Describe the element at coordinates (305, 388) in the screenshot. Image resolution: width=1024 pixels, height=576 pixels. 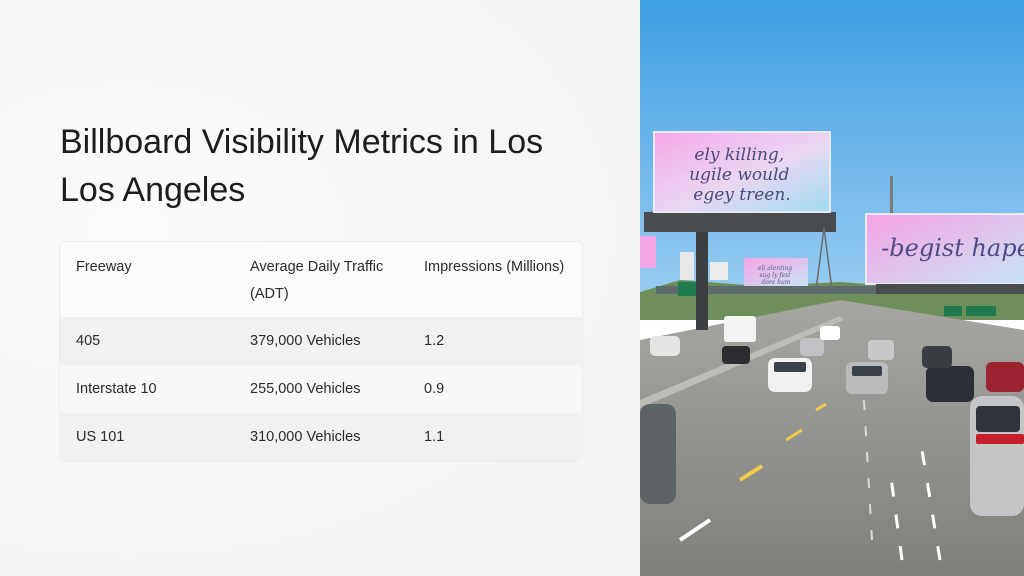
I see `cell-adt: 255,000 Vehicles` at that location.